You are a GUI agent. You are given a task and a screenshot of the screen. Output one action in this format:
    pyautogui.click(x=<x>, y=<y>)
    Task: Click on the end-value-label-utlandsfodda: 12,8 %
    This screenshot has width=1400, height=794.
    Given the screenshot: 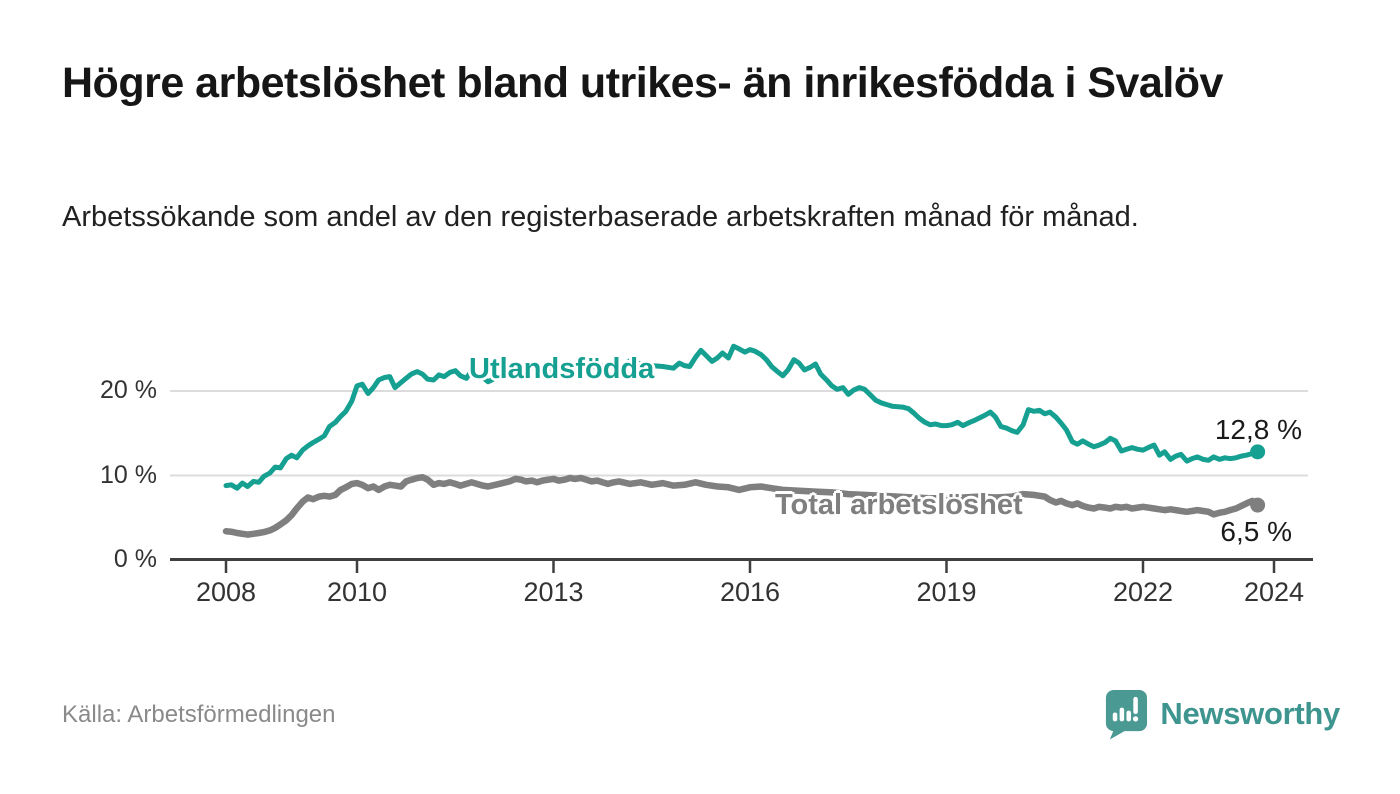 What is the action you would take?
    pyautogui.click(x=1258, y=429)
    